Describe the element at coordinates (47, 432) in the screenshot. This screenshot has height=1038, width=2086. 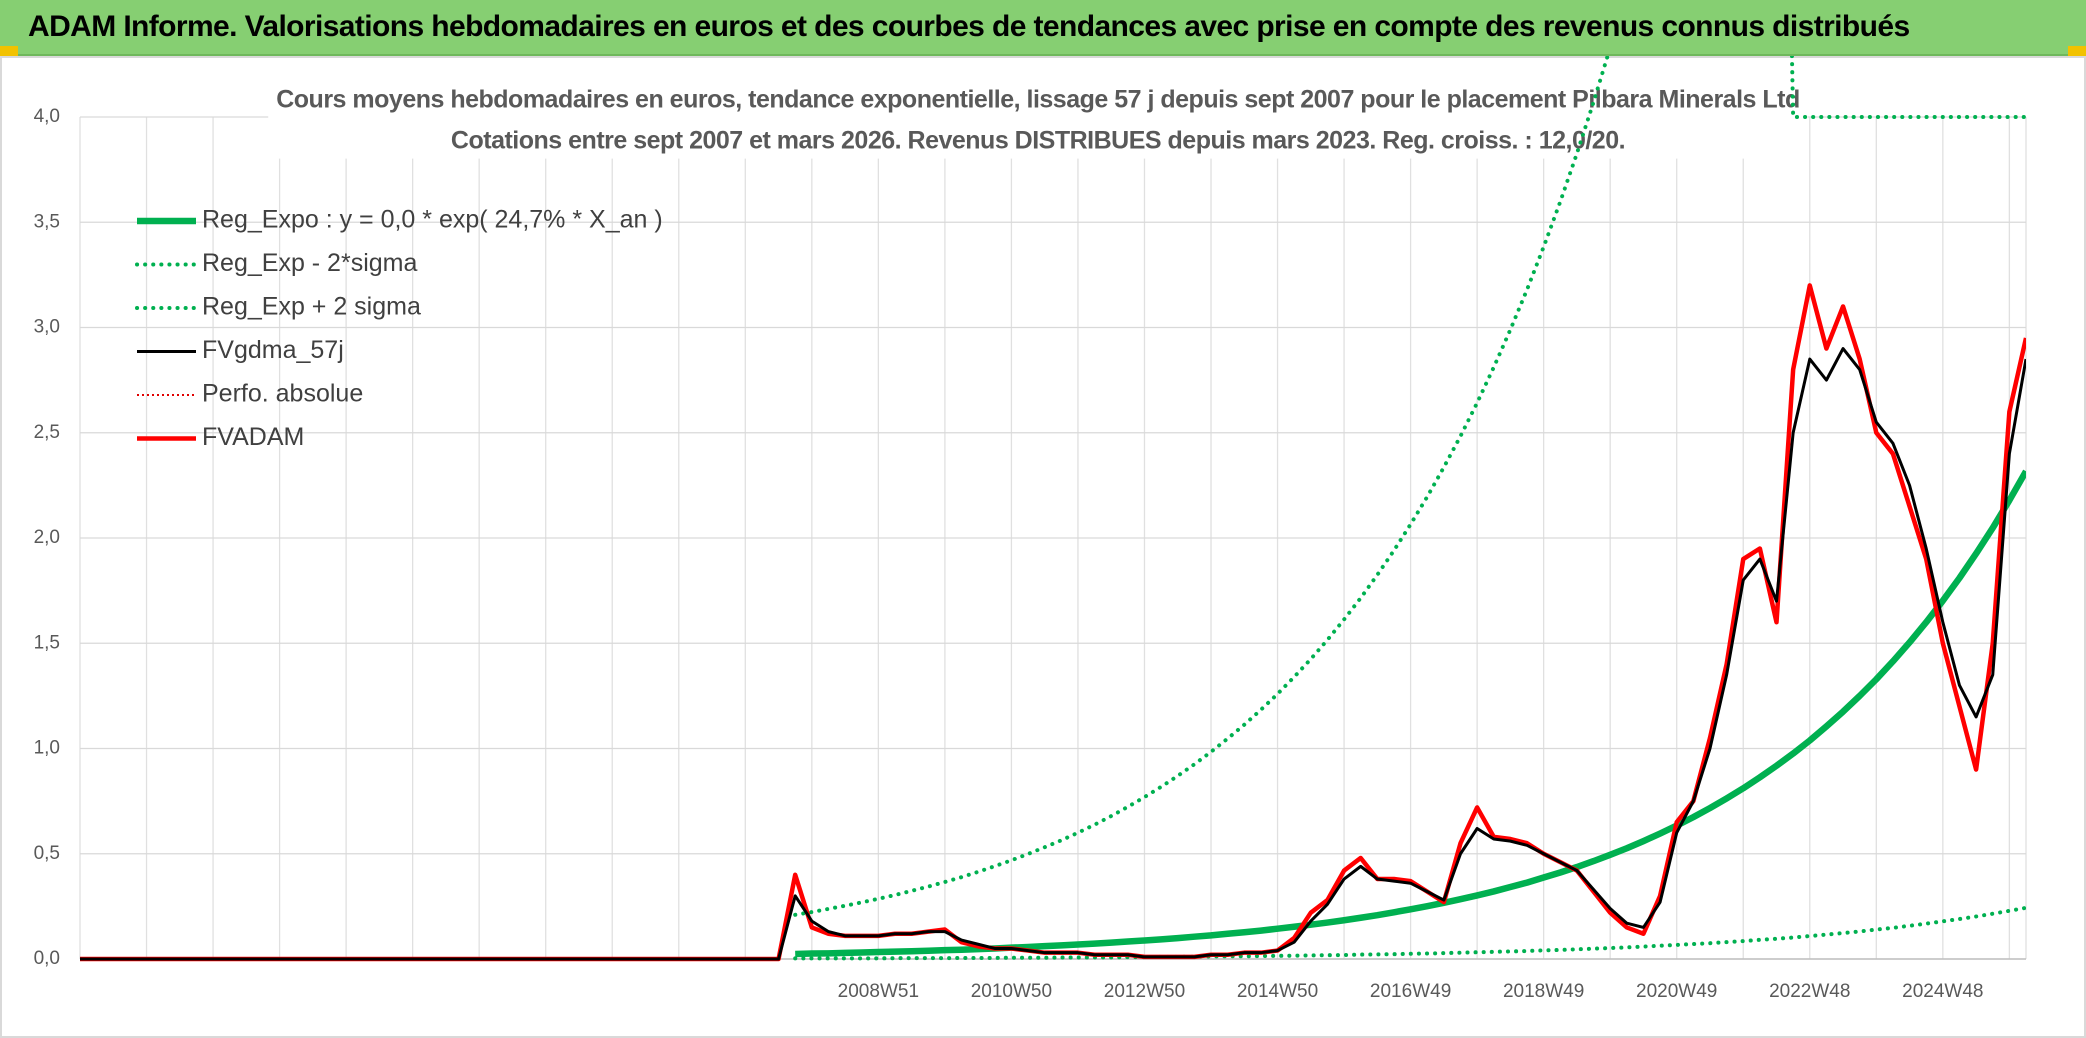
I see `y-tick-label: 2,5` at that location.